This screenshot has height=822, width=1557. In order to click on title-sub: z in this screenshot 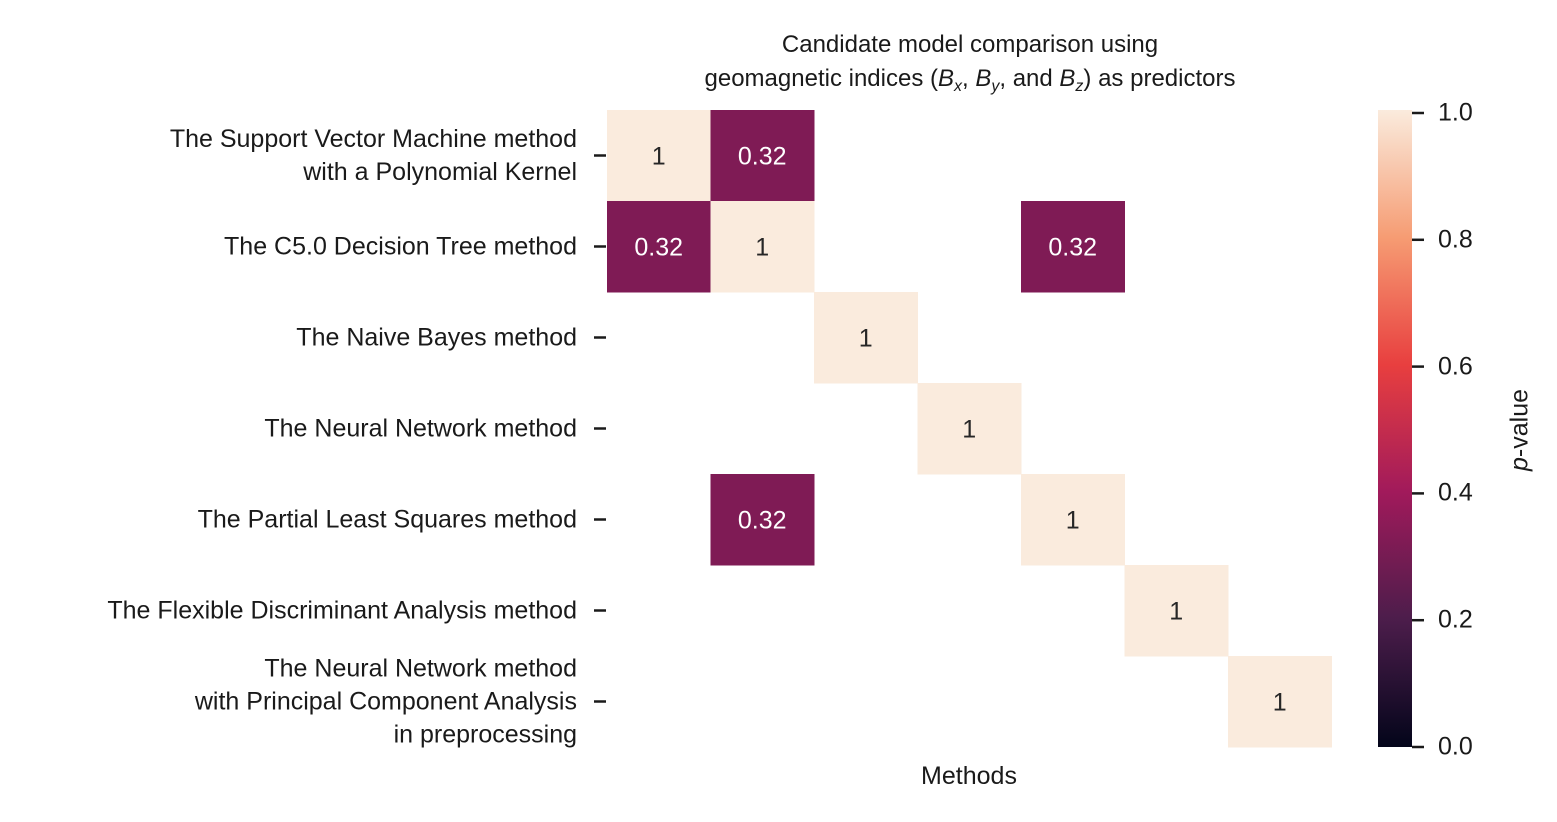, I will do `click(1079, 86)`.